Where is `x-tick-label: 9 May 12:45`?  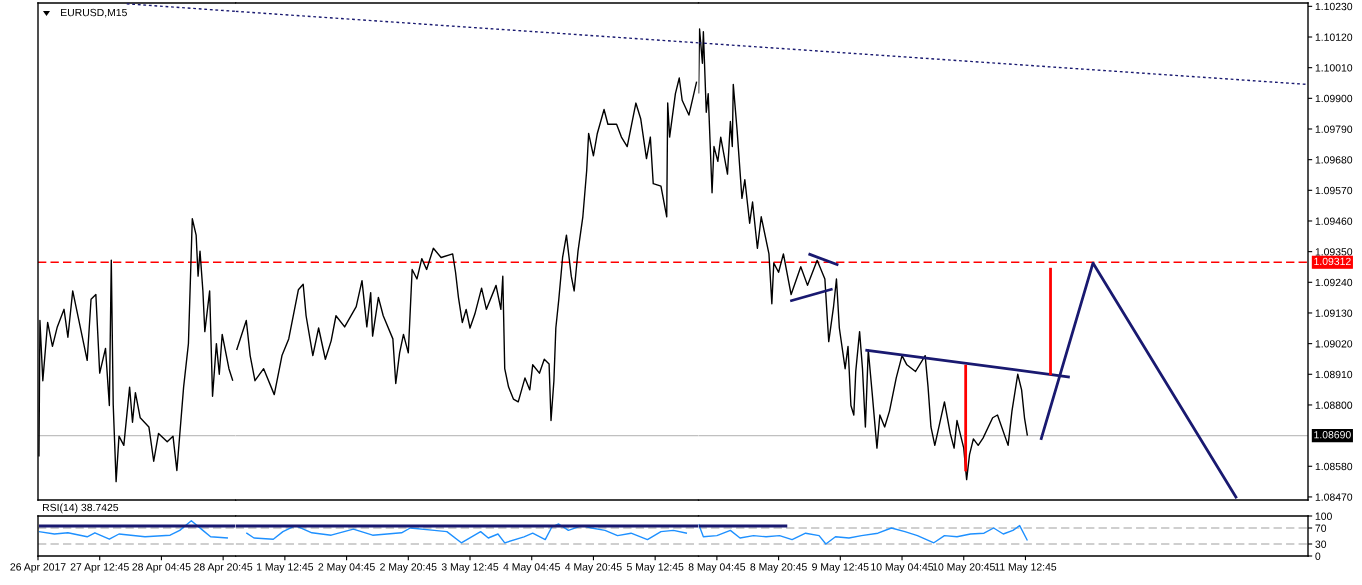
x-tick-label: 9 May 12:45 is located at coordinates (840, 568).